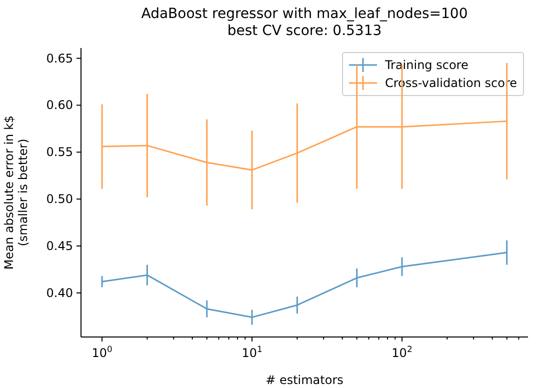  Describe the element at coordinates (16, 192) in the screenshot. I see `y-axis-title: Mean absolute error in k$ (smaller is better)` at that location.